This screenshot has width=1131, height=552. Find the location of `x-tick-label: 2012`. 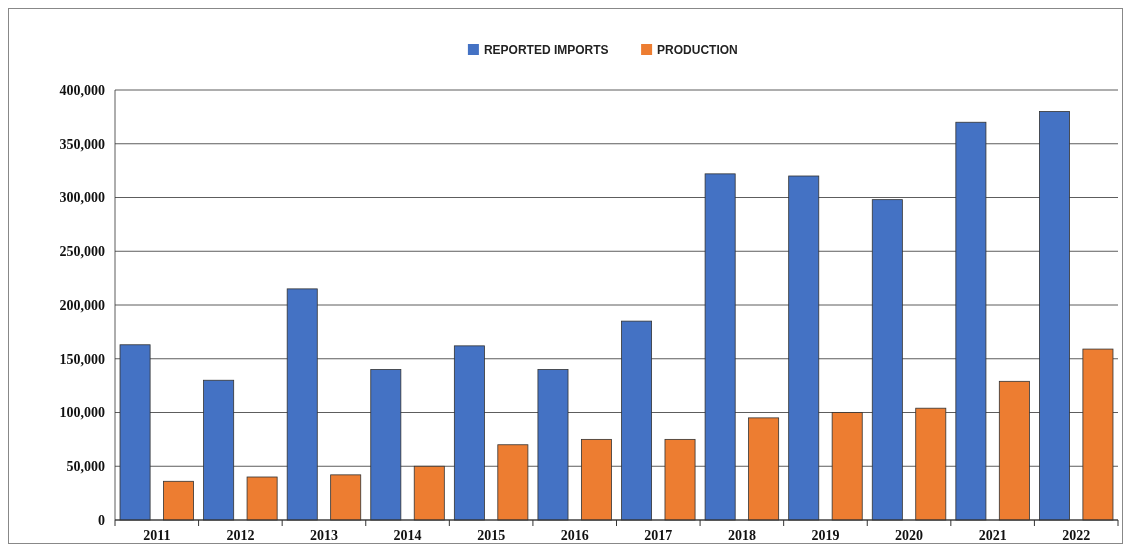

x-tick-label: 2012 is located at coordinates (240, 535).